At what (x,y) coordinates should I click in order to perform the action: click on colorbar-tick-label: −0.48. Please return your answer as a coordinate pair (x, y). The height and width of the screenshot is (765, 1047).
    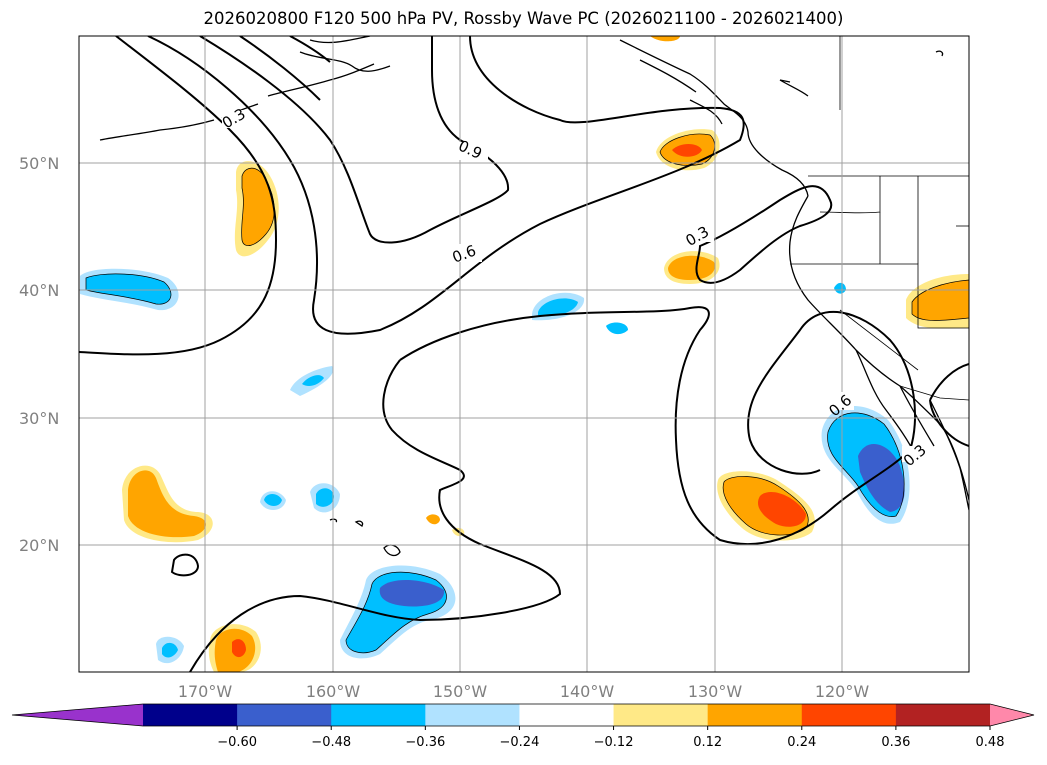
    Looking at the image, I should click on (331, 742).